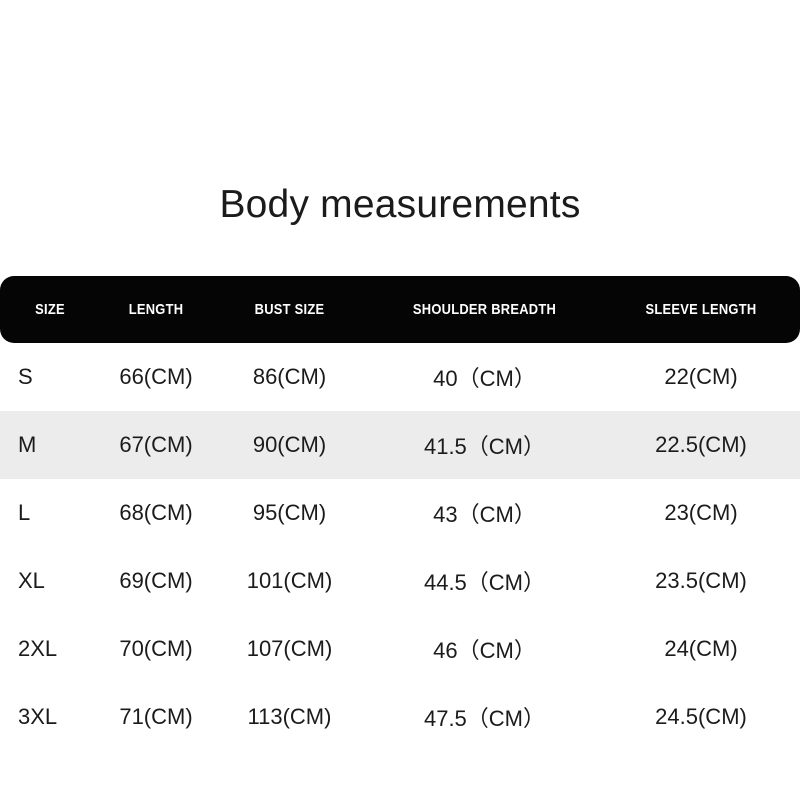 Image resolution: width=800 pixels, height=800 pixels. Describe the element at coordinates (400, 204) in the screenshot. I see `page-title: Body measurements` at that location.